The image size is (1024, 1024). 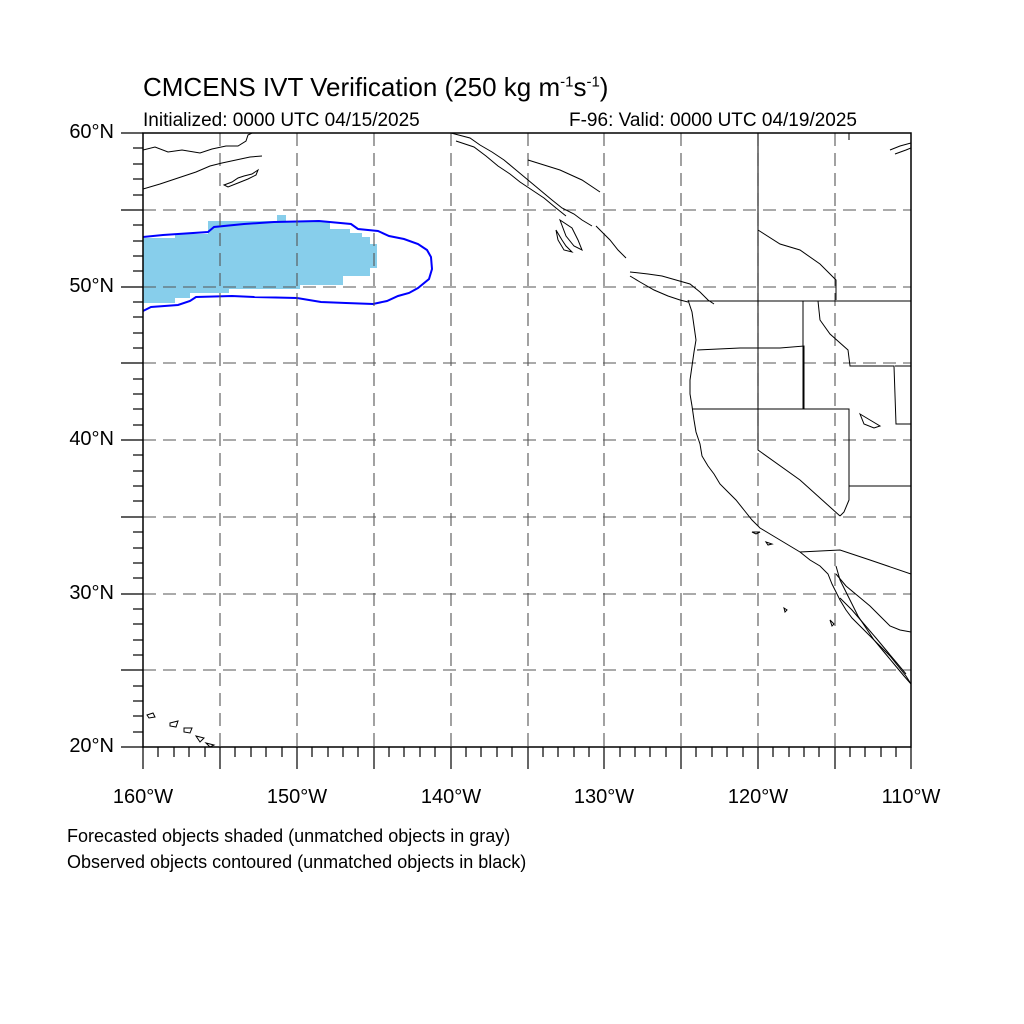 What do you see at coordinates (91, 286) in the screenshot?
I see `lat-label-50n: 50°N` at bounding box center [91, 286].